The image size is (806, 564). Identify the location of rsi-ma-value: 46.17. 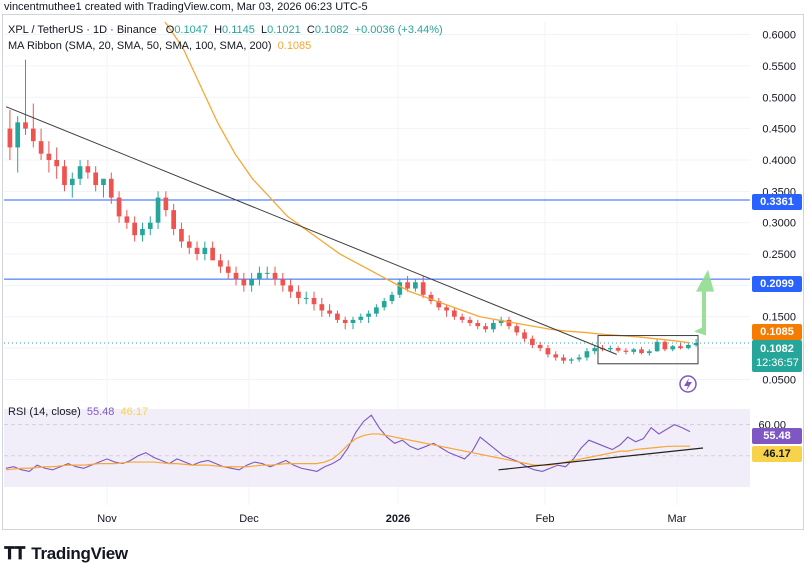
(134, 412).